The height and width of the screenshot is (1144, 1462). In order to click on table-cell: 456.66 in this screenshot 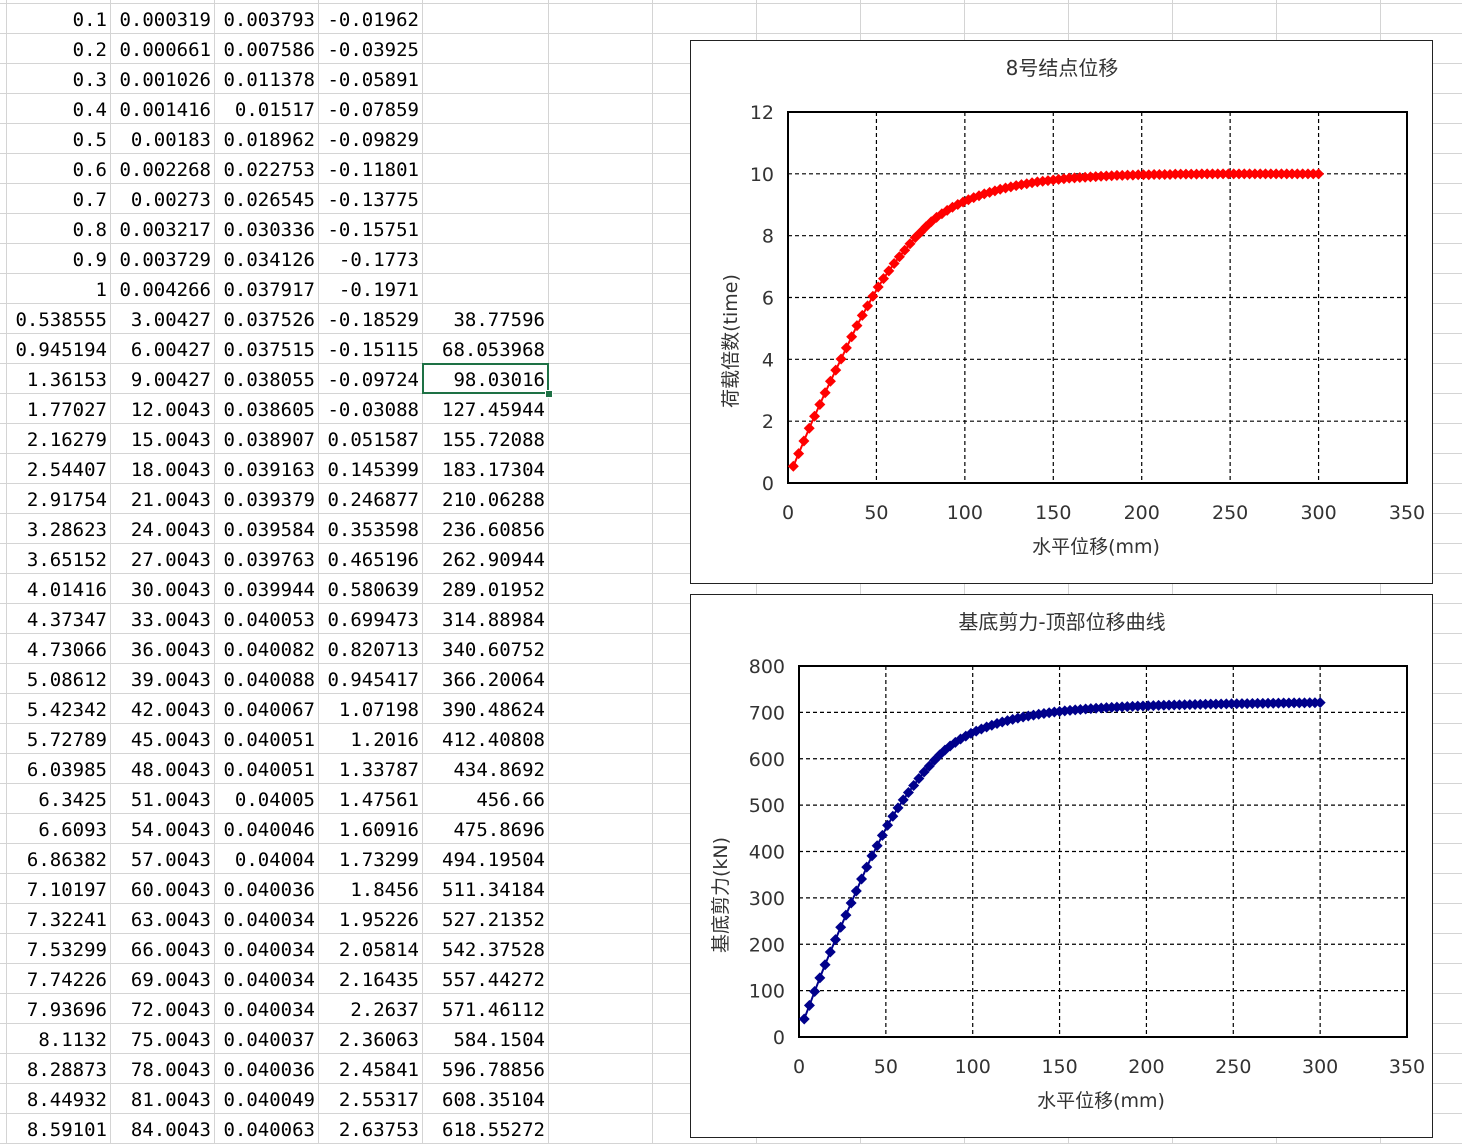, I will do `click(510, 800)`.